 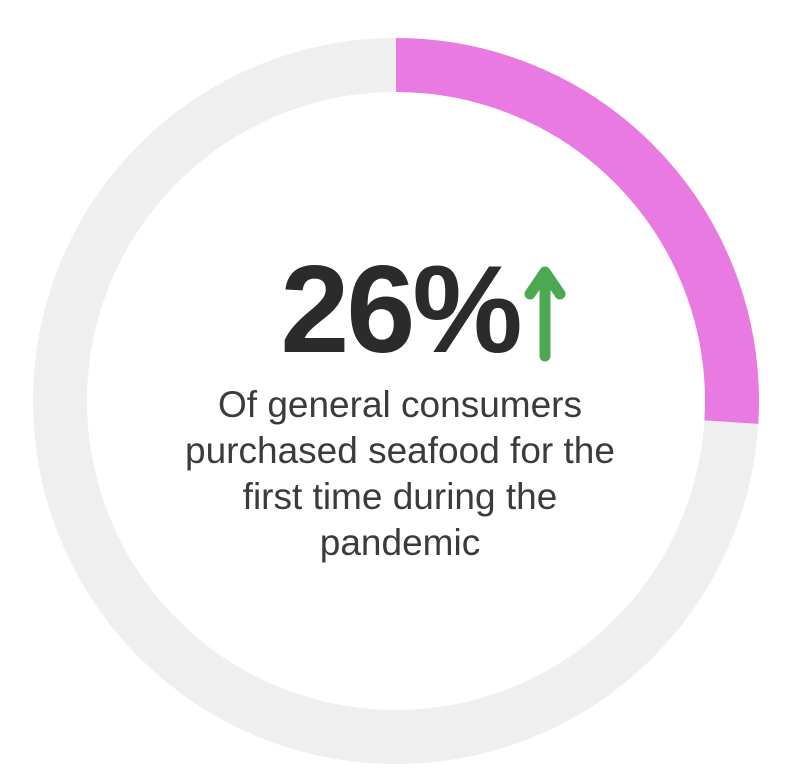 What do you see at coordinates (400, 542) in the screenshot?
I see `caption-line: pandemic` at bounding box center [400, 542].